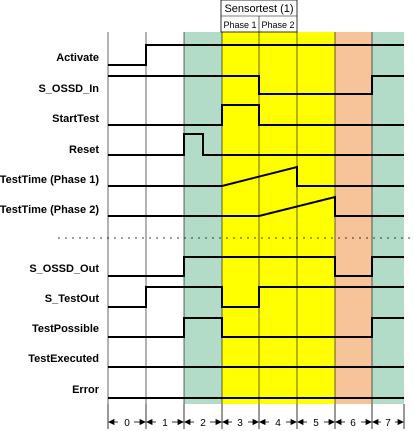 The height and width of the screenshot is (431, 414). I want to click on time-tick-3: 3, so click(240, 423).